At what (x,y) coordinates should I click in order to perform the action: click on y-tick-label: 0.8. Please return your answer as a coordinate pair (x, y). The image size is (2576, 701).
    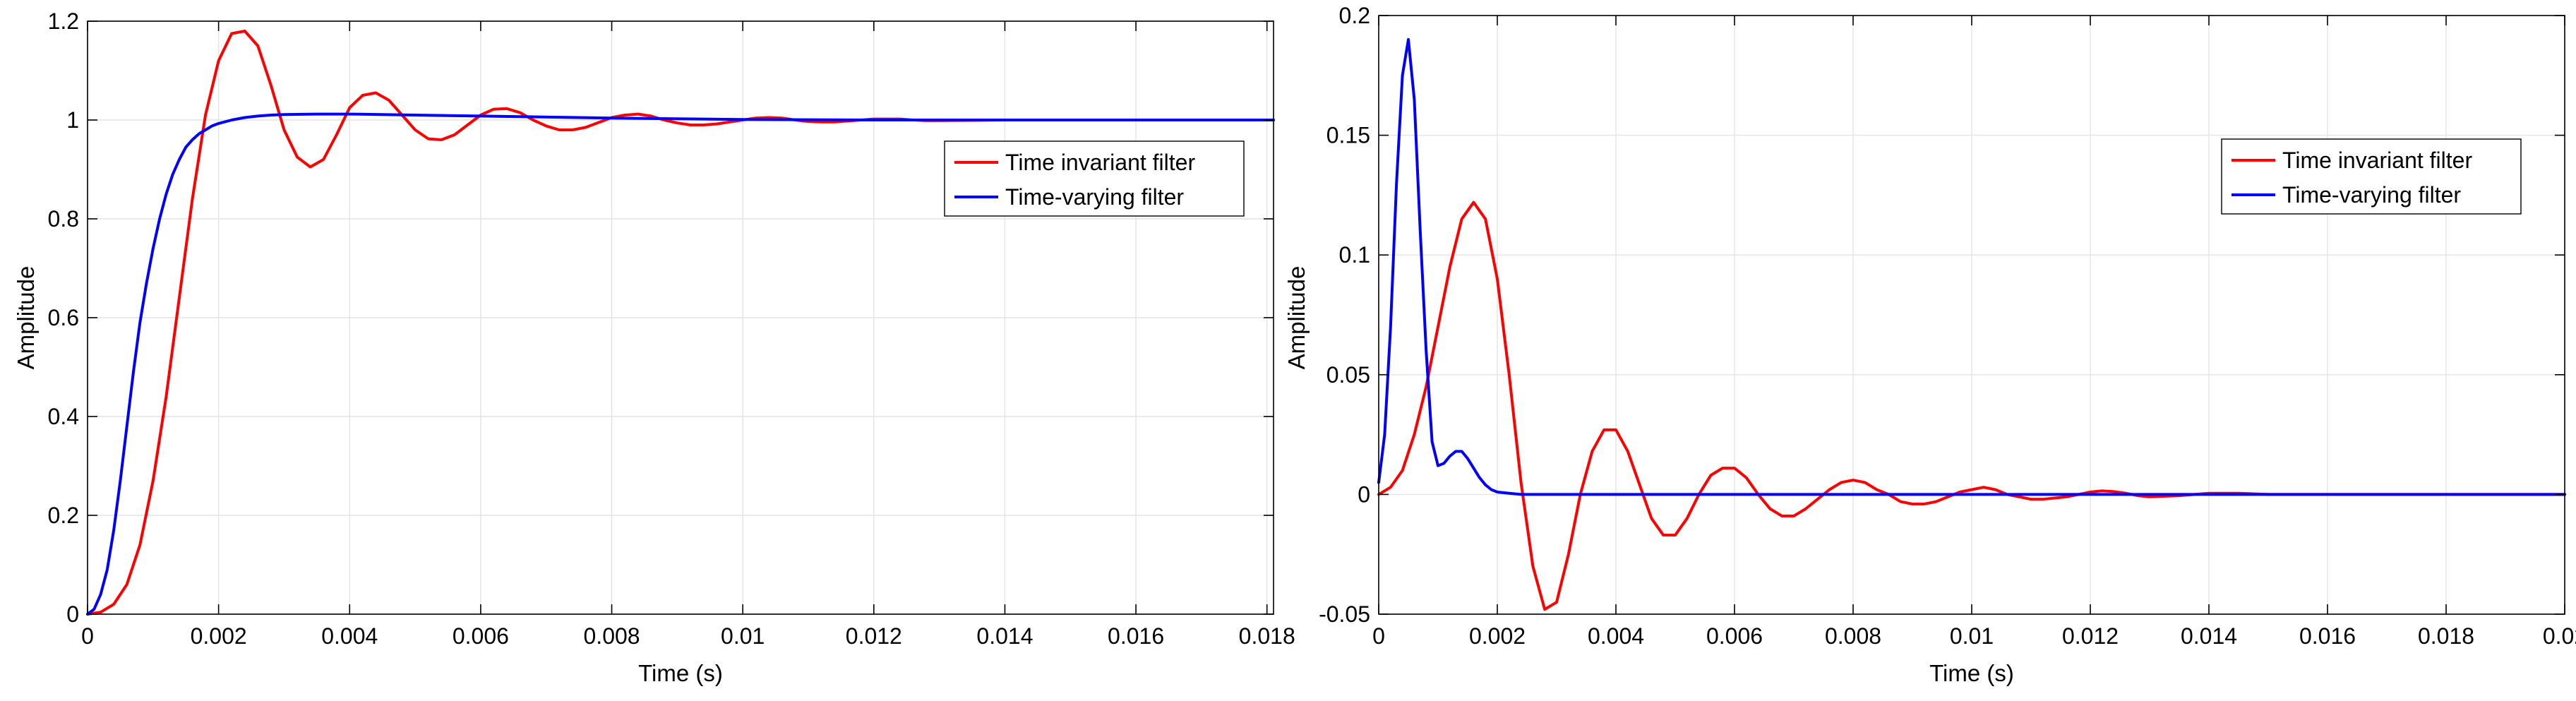
    Looking at the image, I should click on (63, 219).